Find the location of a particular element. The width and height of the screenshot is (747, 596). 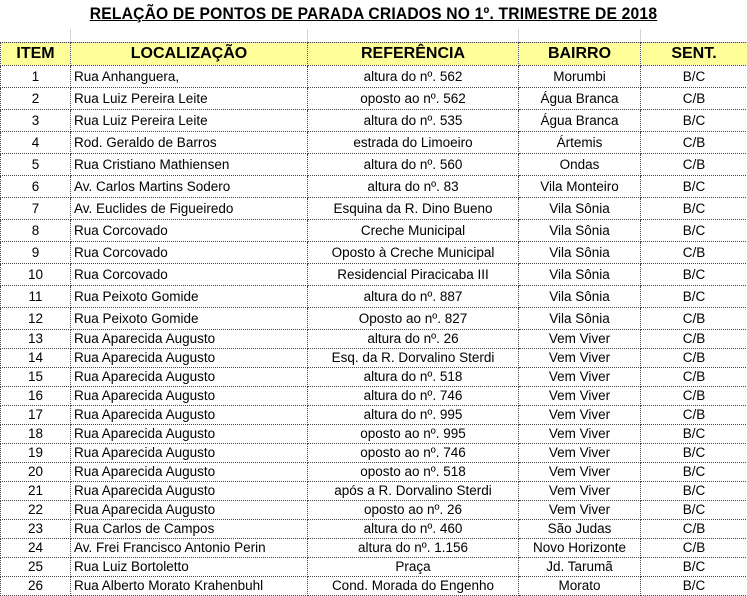

item-cell: 21 is located at coordinates (36, 491).